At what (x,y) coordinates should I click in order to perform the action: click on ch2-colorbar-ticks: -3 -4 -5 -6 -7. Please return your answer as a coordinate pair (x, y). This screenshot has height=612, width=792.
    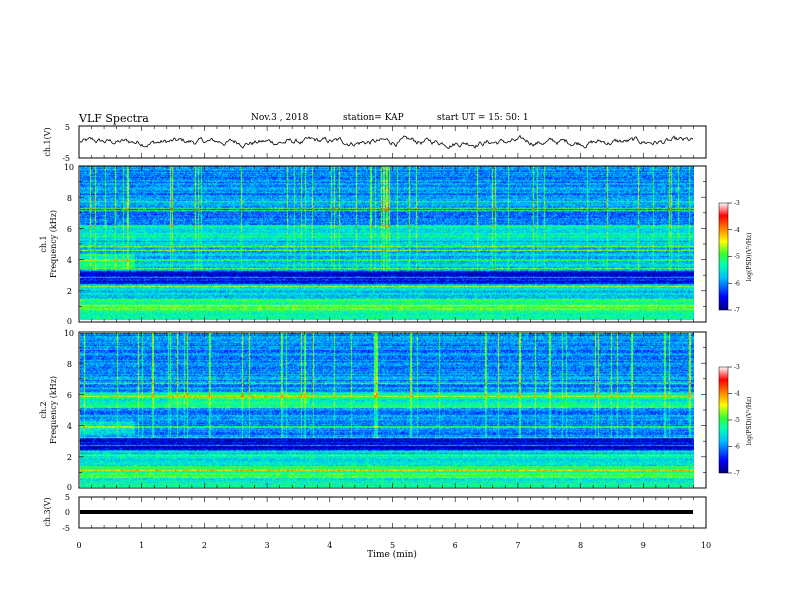
    Looking at the image, I should click on (734, 420).